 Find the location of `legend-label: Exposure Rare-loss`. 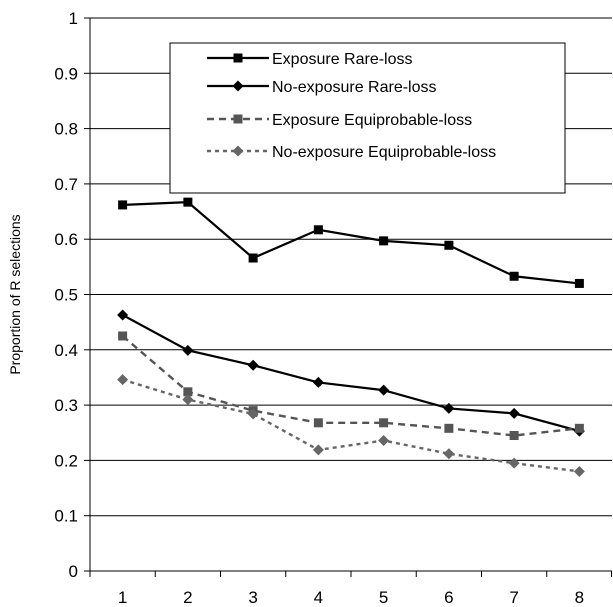

legend-label: Exposure Rare-loss is located at coordinates (342, 59).